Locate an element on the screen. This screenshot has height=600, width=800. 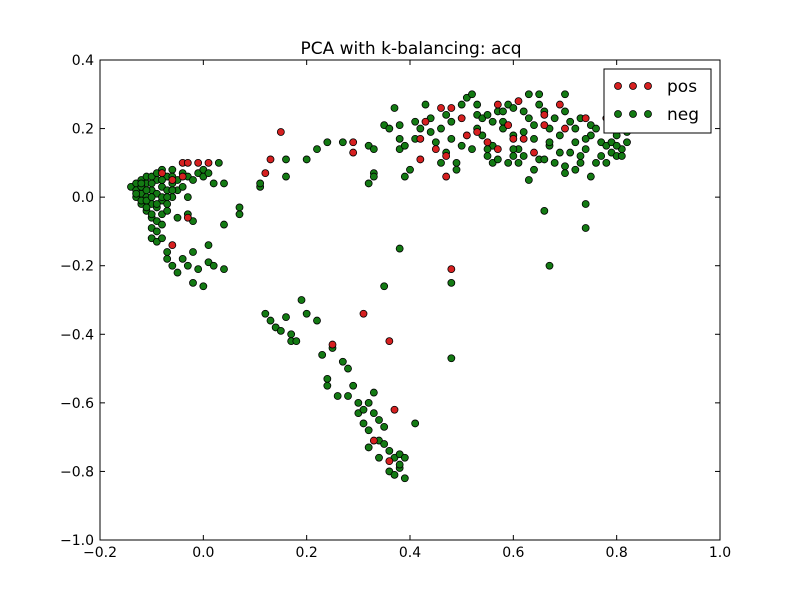
x-tick-label: 0.2 is located at coordinates (307, 553).